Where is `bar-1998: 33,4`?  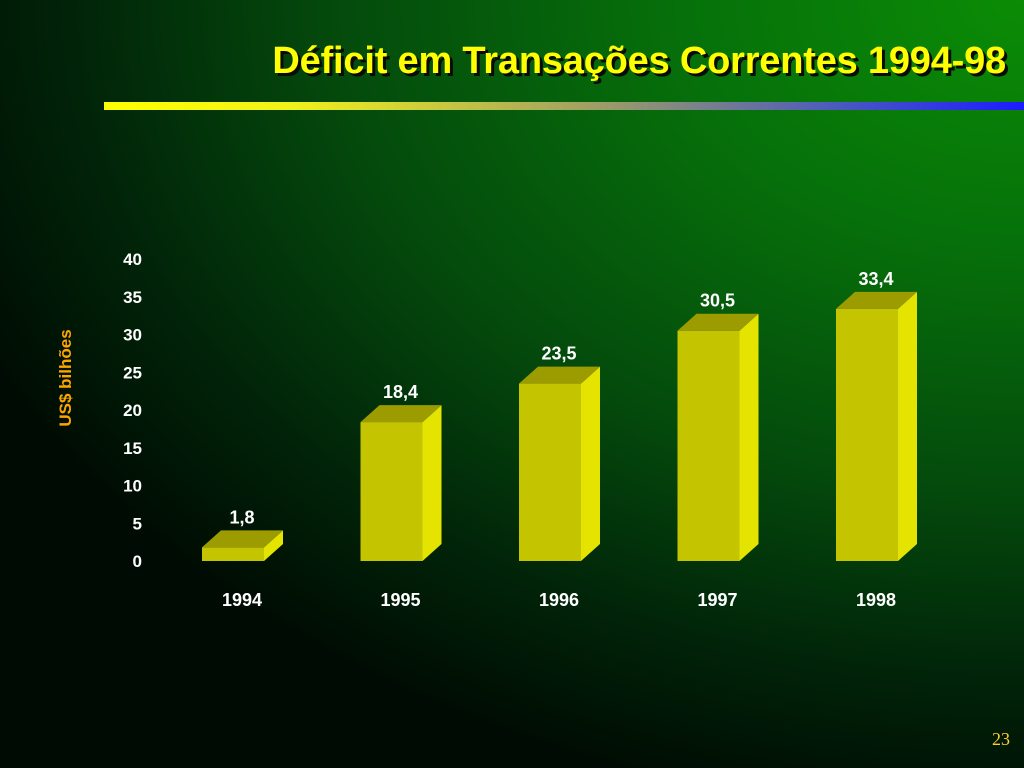
bar-1998: 33,4 is located at coordinates (876, 415).